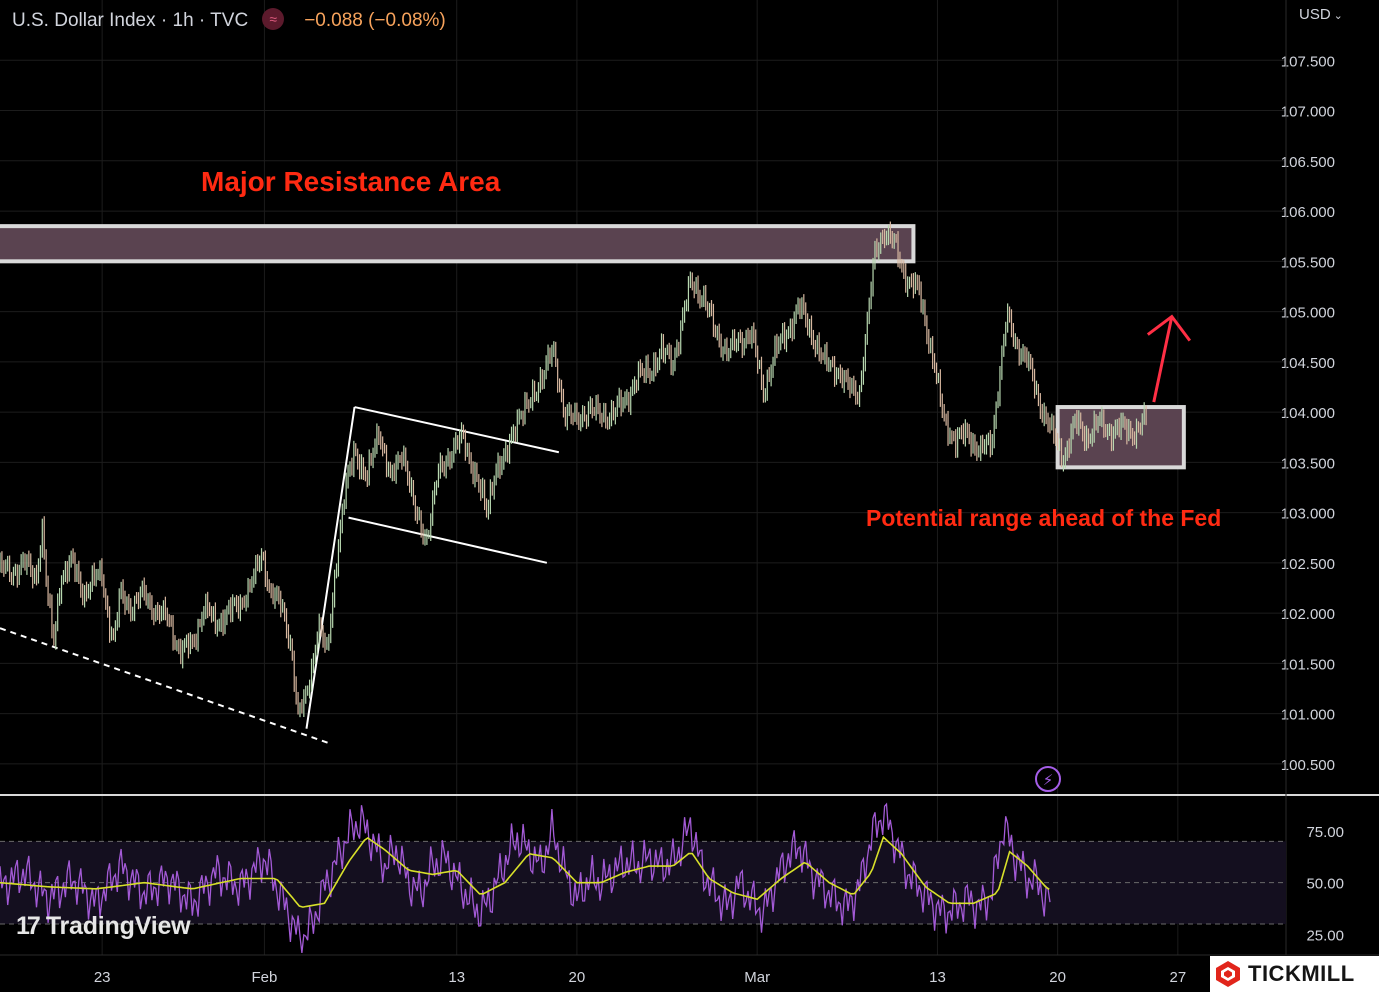 The height and width of the screenshot is (992, 1379). I want to click on currency-label: USD, so click(1315, 14).